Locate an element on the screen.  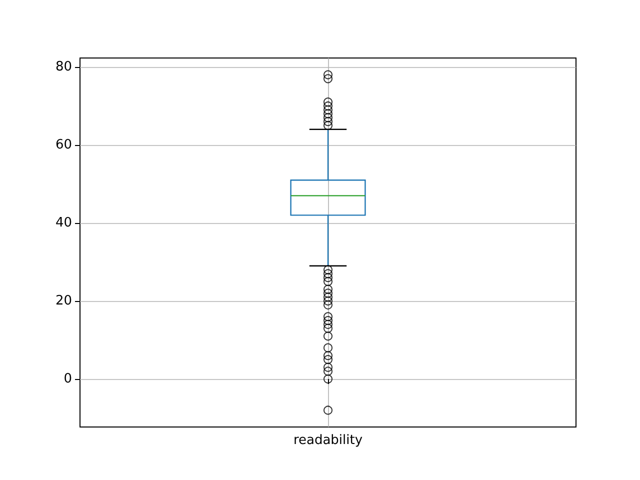
y-tick-label: 60 is located at coordinates (63, 144).